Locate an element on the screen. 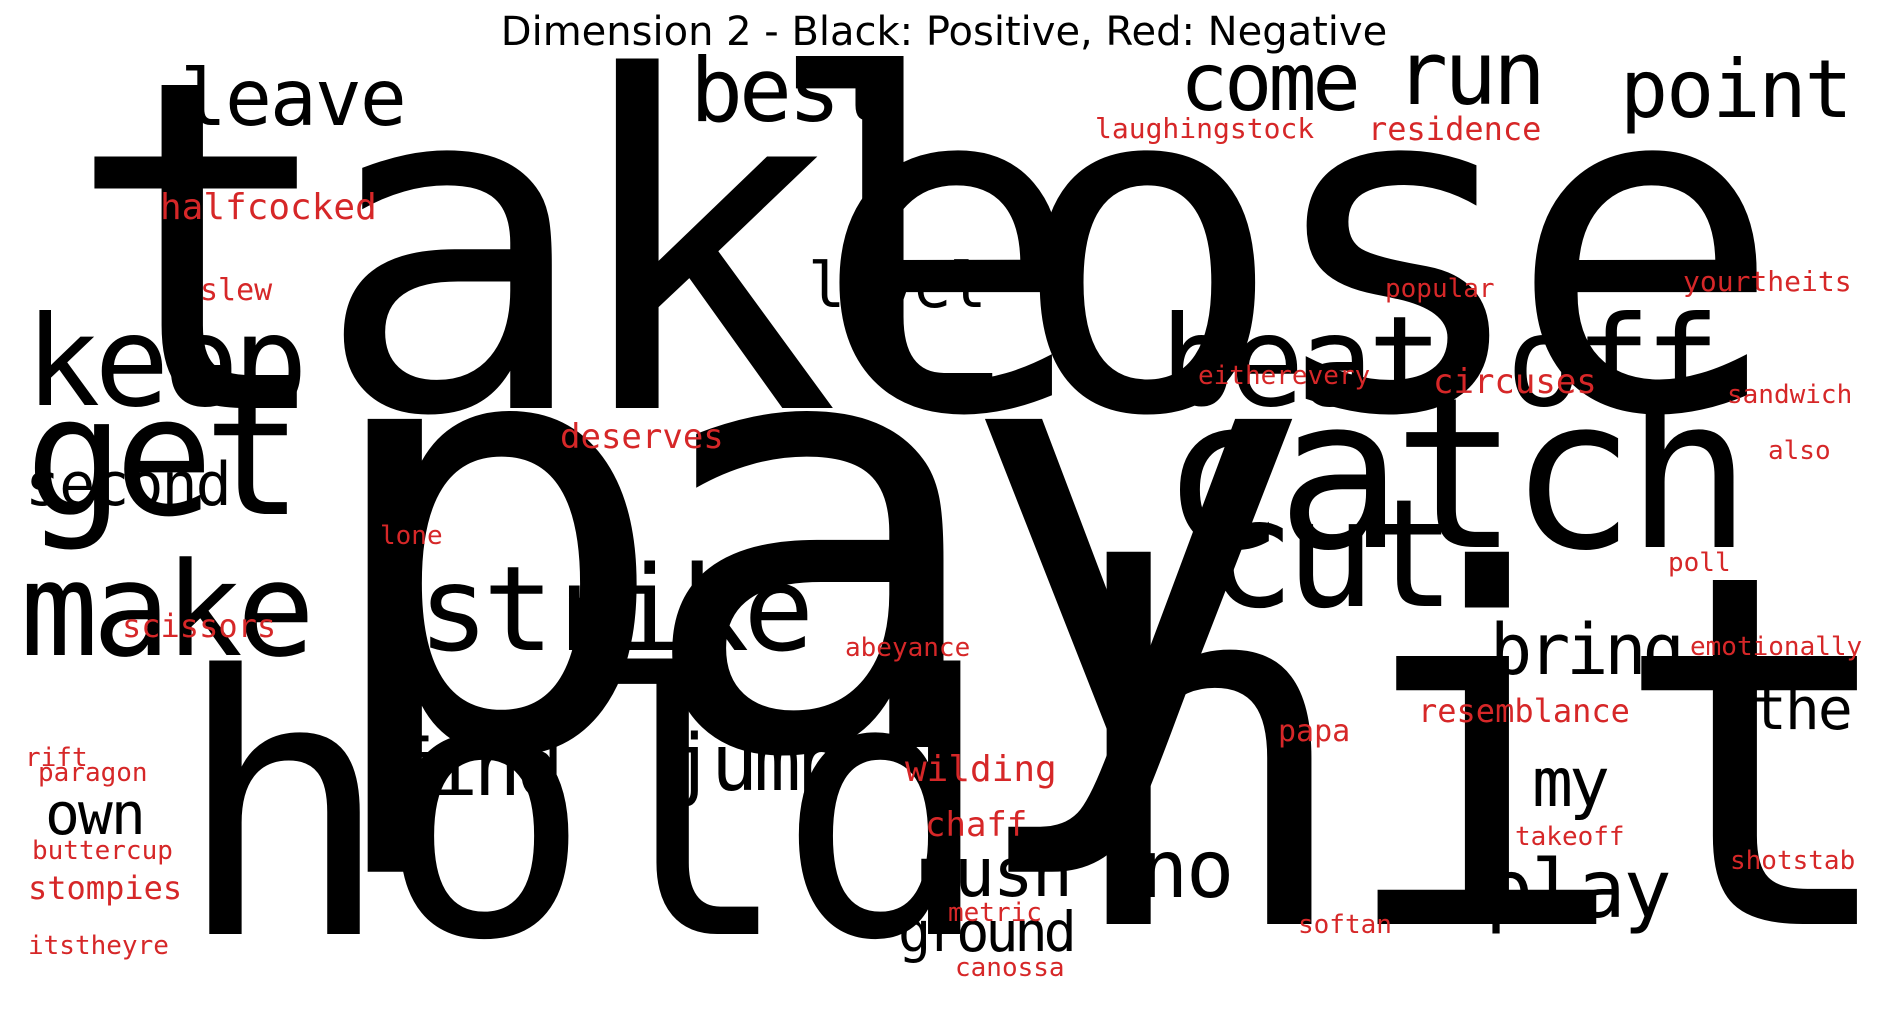 The height and width of the screenshot is (1010, 1888). word-yourtheits: yourtheits is located at coordinates (1767, 281).